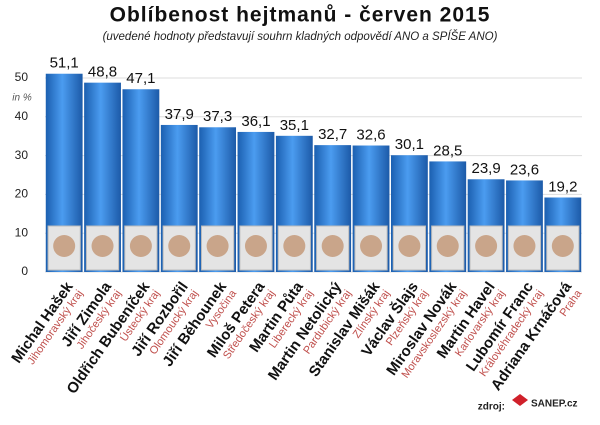 Image resolution: width=600 pixels, height=425 pixels. Describe the element at coordinates (562, 186) in the screenshot. I see `value-label: 19,2` at that location.